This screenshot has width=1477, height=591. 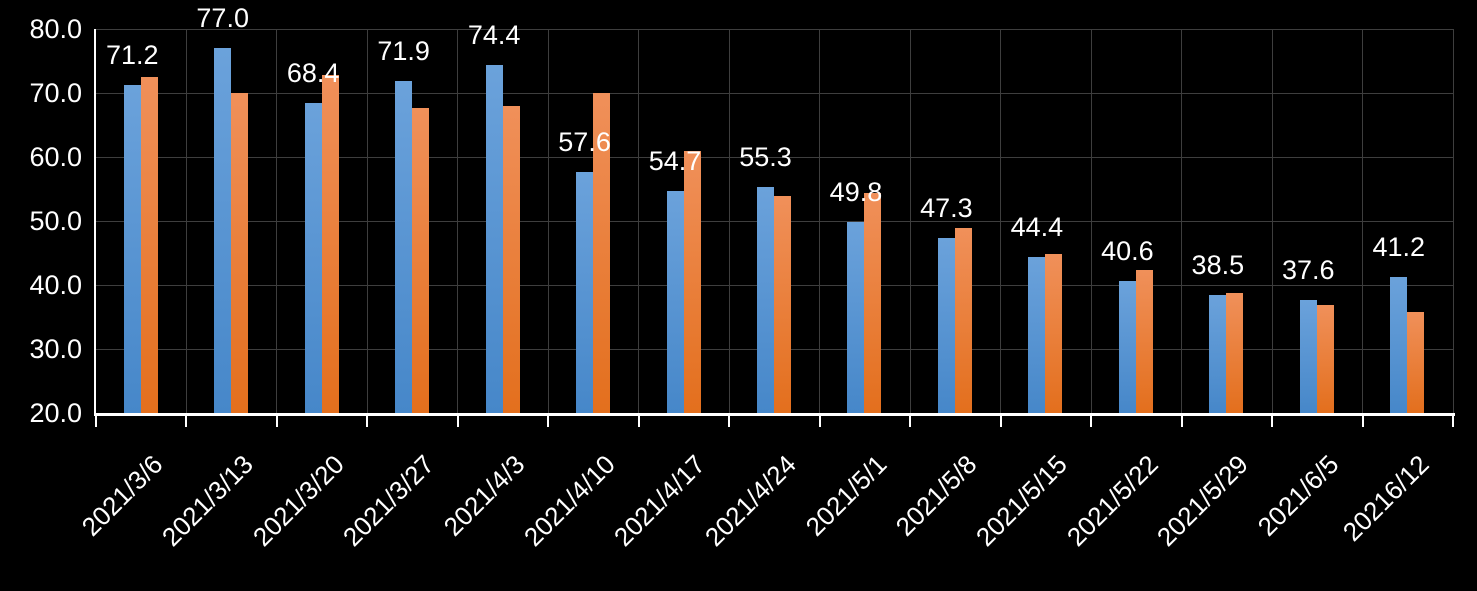 I want to click on bar-value-label: 68.4, so click(x=313, y=73).